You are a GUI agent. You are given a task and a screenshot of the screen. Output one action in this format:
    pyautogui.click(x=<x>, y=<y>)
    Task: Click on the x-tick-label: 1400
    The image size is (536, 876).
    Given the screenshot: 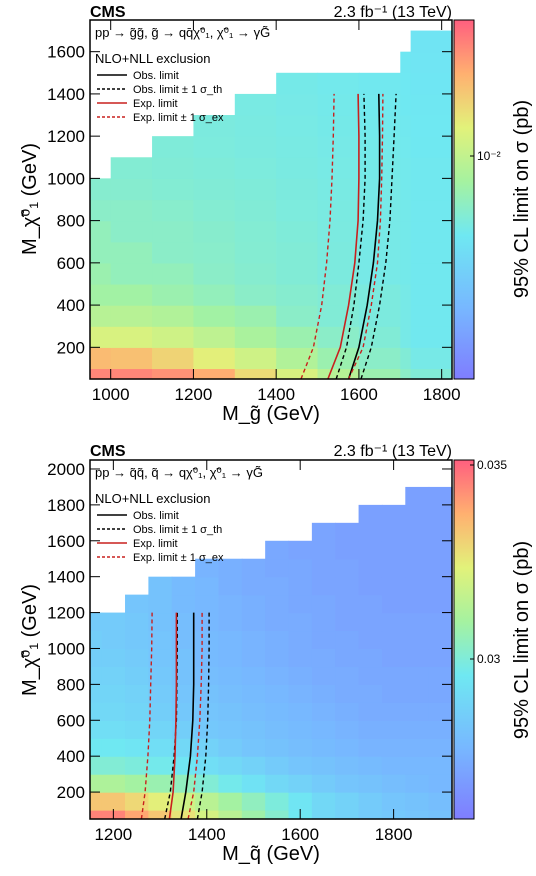 What is the action you would take?
    pyautogui.click(x=276, y=394)
    